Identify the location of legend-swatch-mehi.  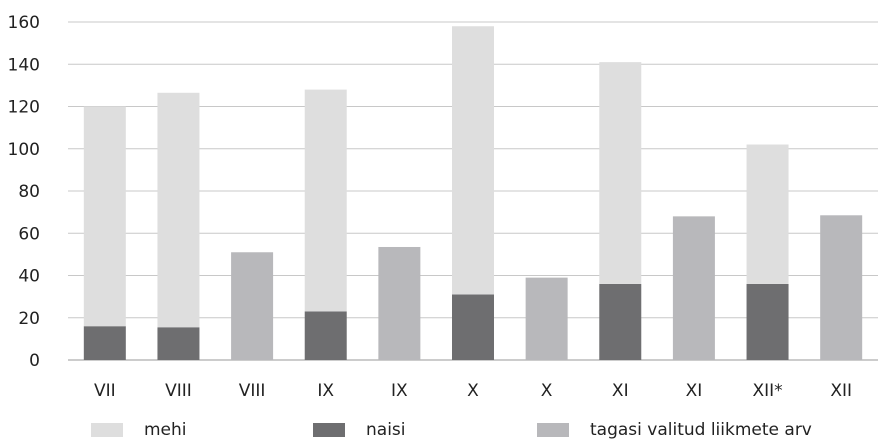
(107, 430).